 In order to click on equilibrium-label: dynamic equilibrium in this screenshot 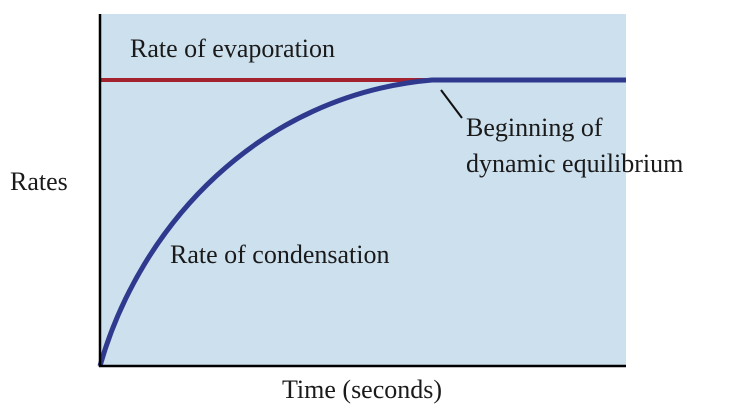, I will do `click(574, 163)`.